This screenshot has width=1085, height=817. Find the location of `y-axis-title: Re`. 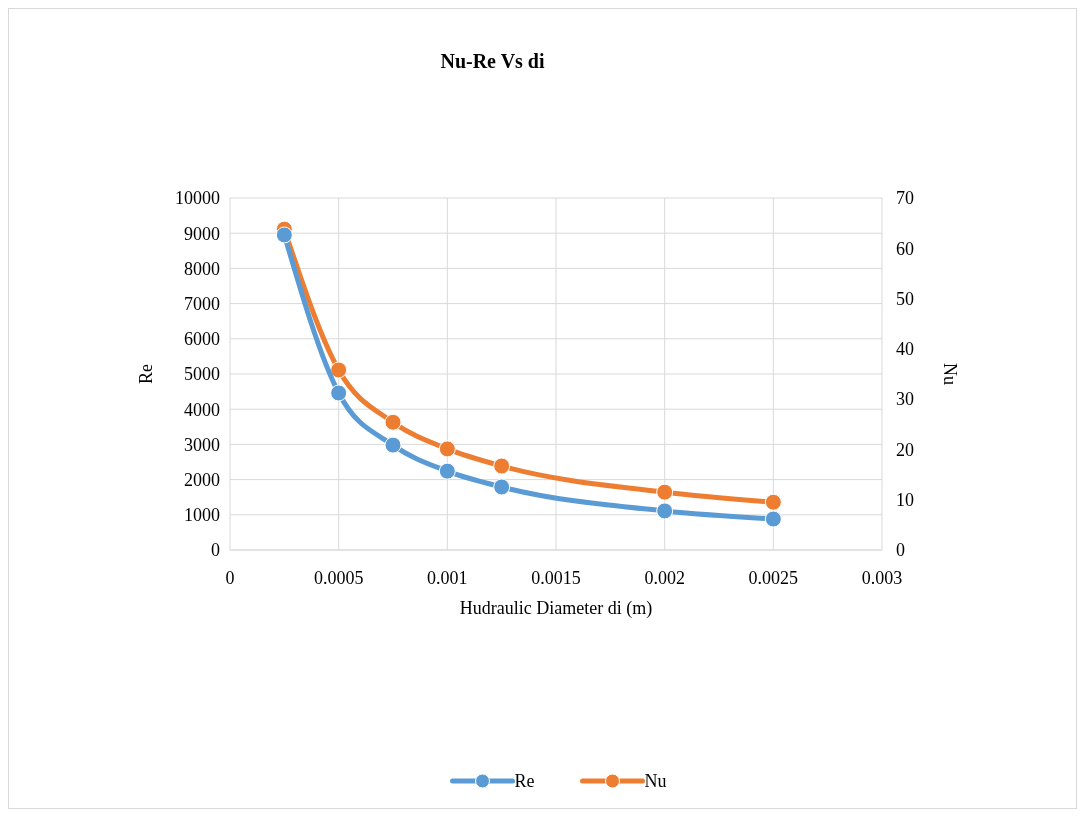

y-axis-title: Re is located at coordinates (146, 373).